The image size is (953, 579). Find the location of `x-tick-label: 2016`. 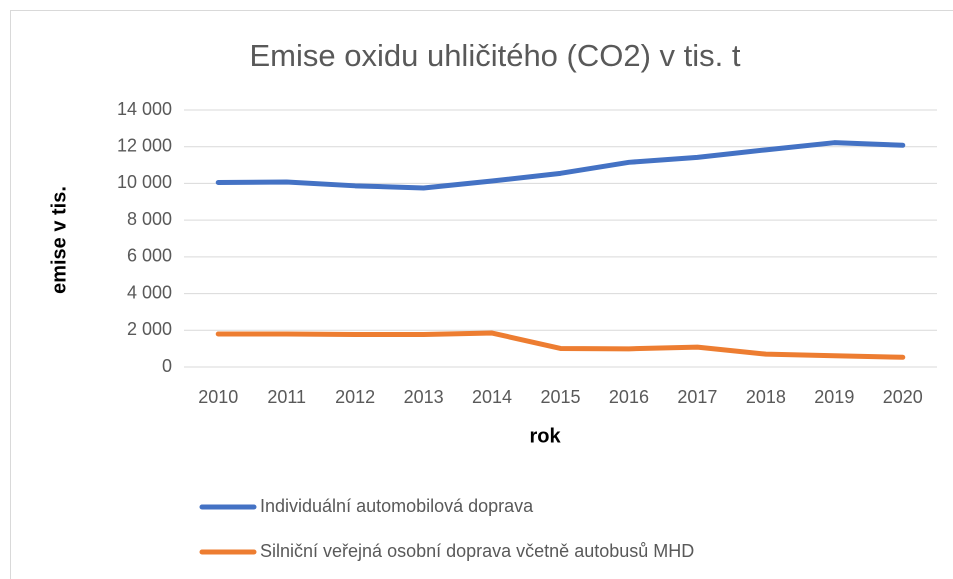

x-tick-label: 2016 is located at coordinates (629, 397).